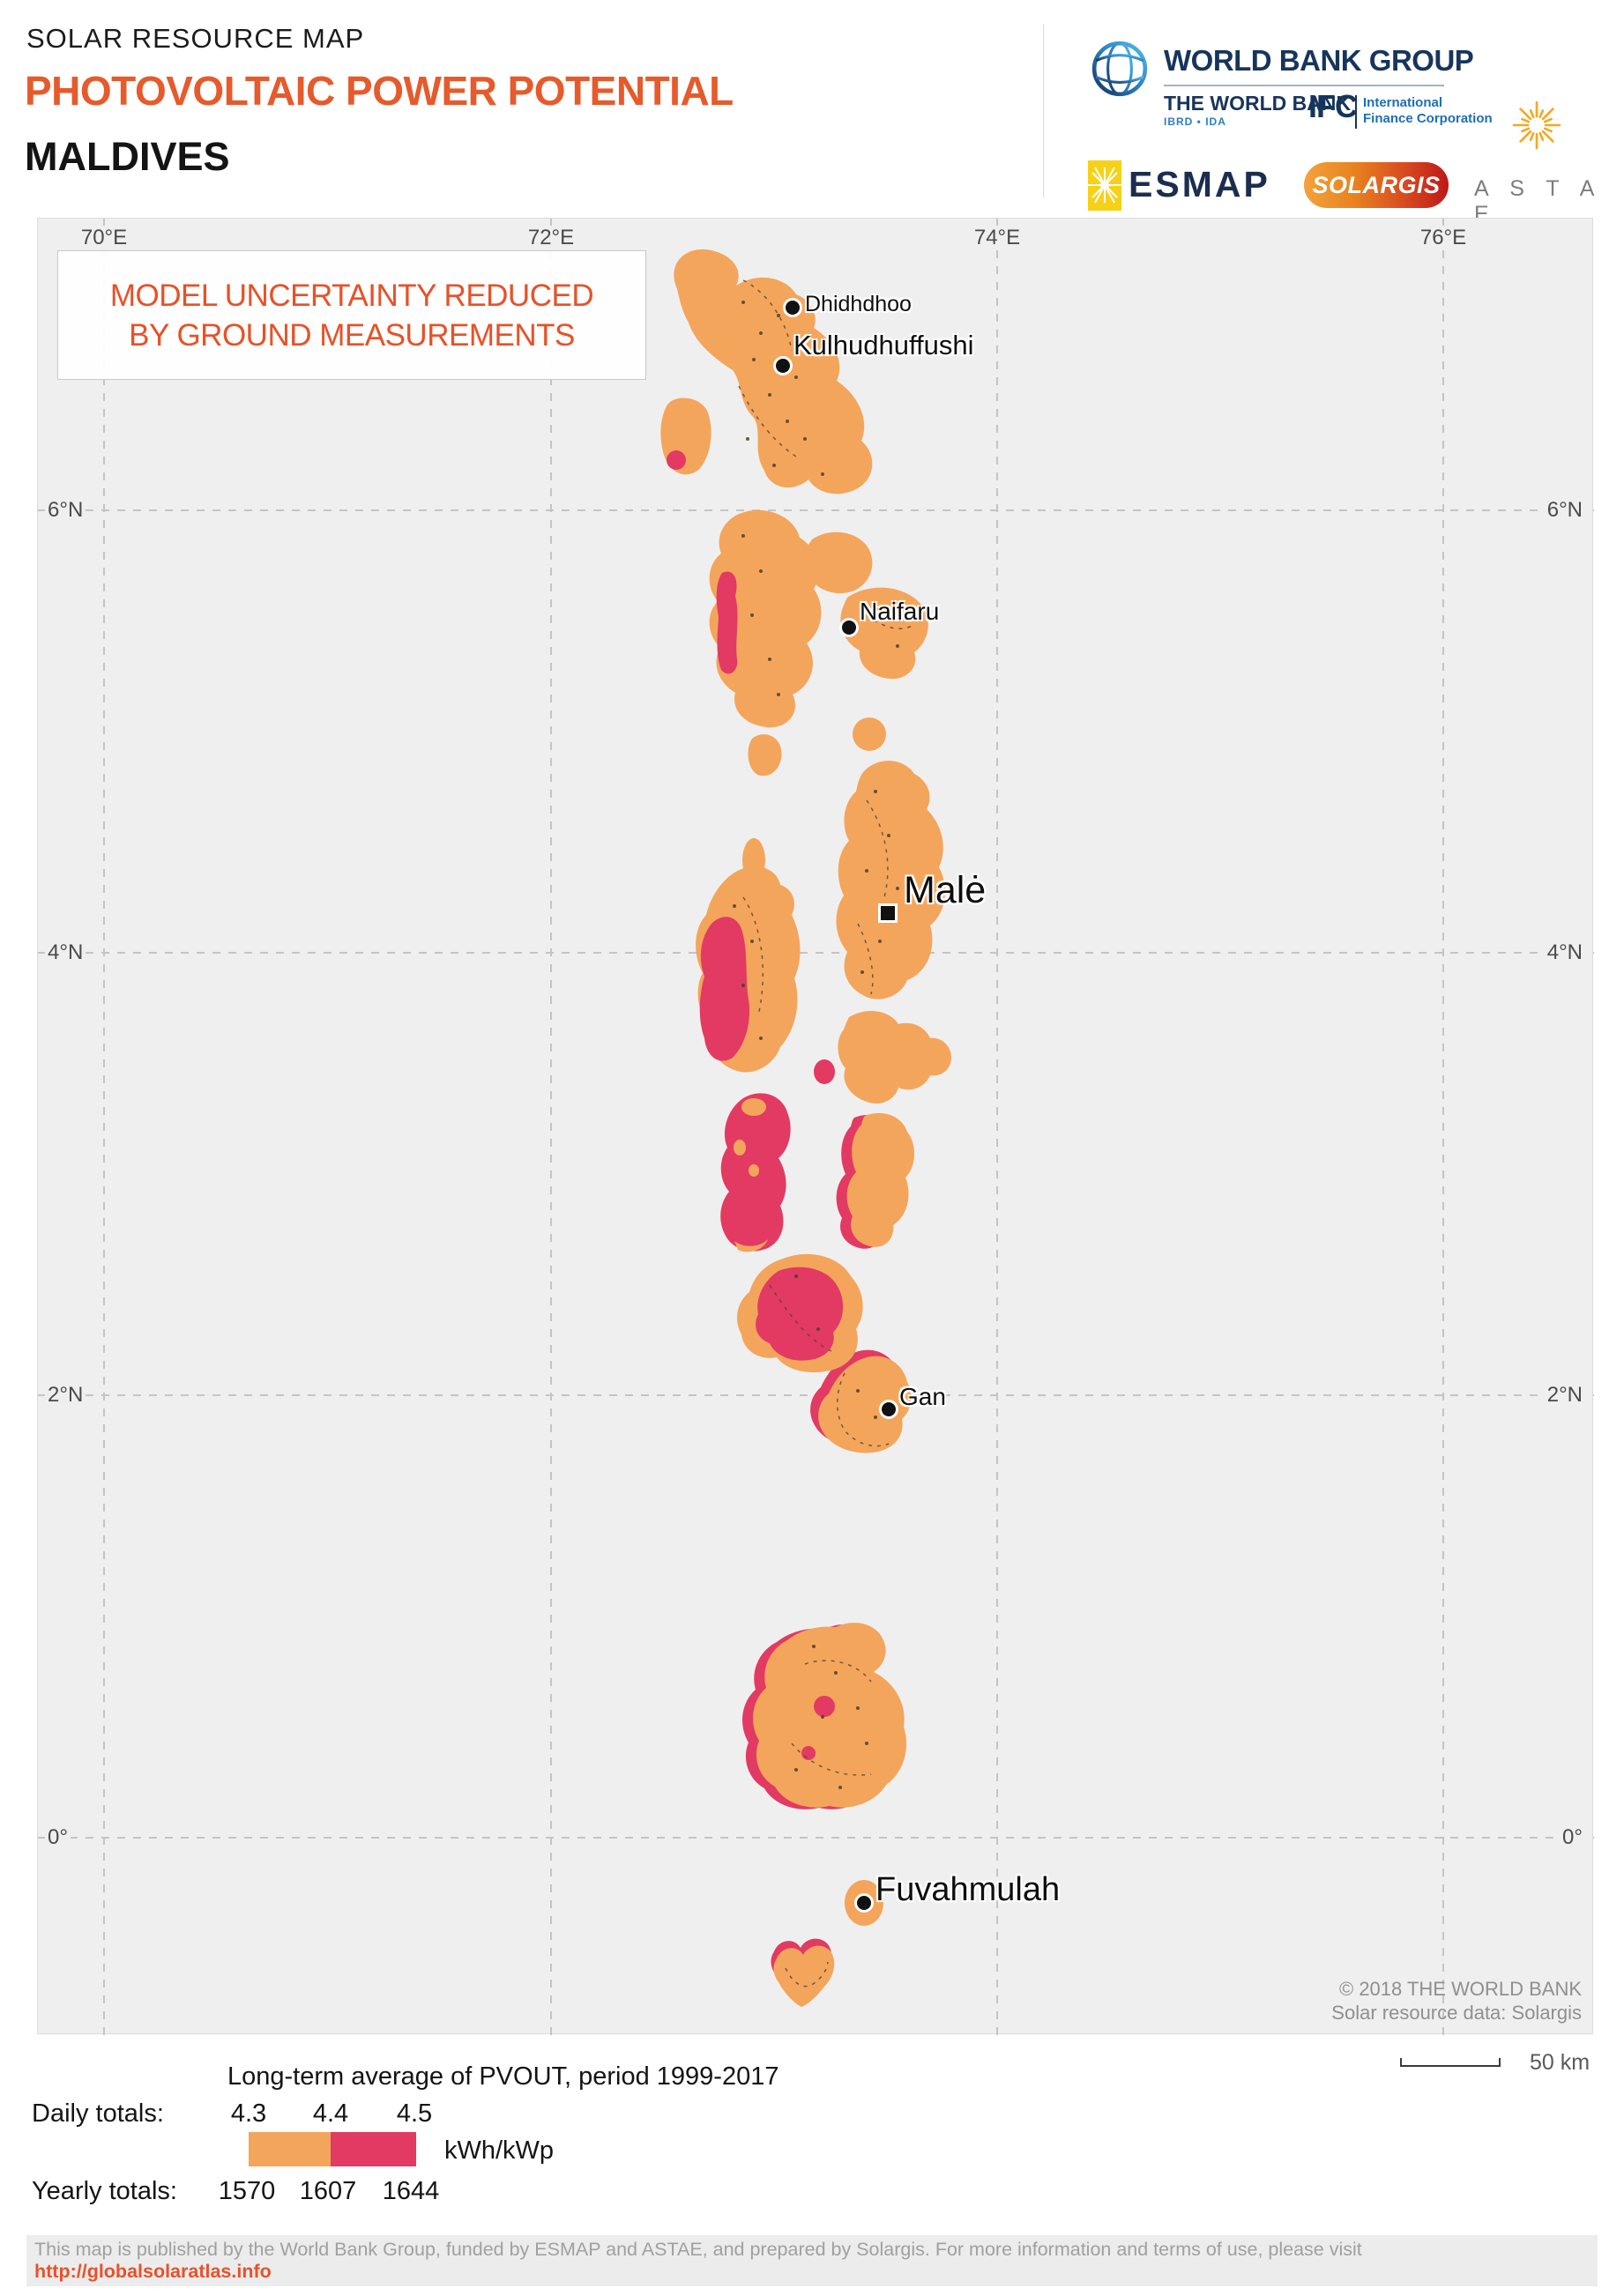 The width and height of the screenshot is (1624, 2296). What do you see at coordinates (1258, 103) in the screenshot?
I see `the-world-bank-logo-text: THE WORLD BANK` at bounding box center [1258, 103].